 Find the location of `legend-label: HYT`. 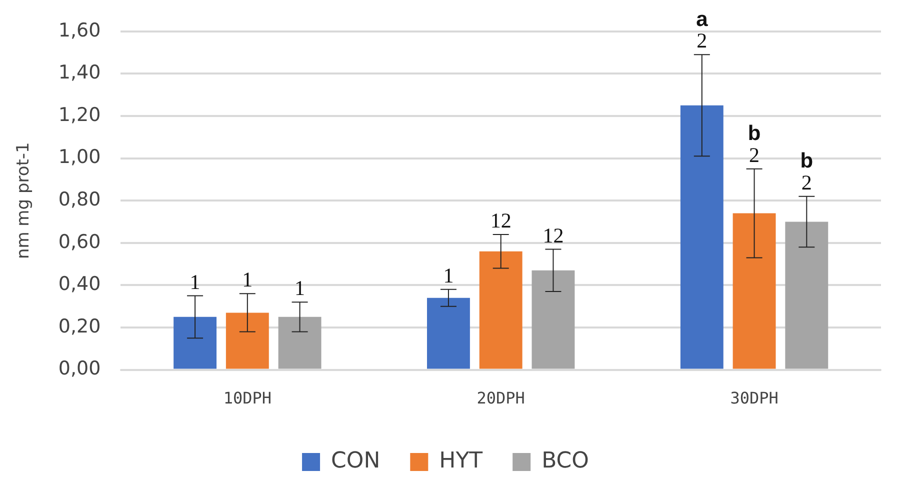

legend-label: HYT is located at coordinates (461, 461).